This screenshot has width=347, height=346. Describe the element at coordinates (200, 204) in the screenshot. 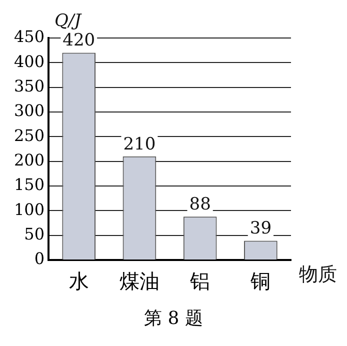

I see `data-label: 88` at that location.